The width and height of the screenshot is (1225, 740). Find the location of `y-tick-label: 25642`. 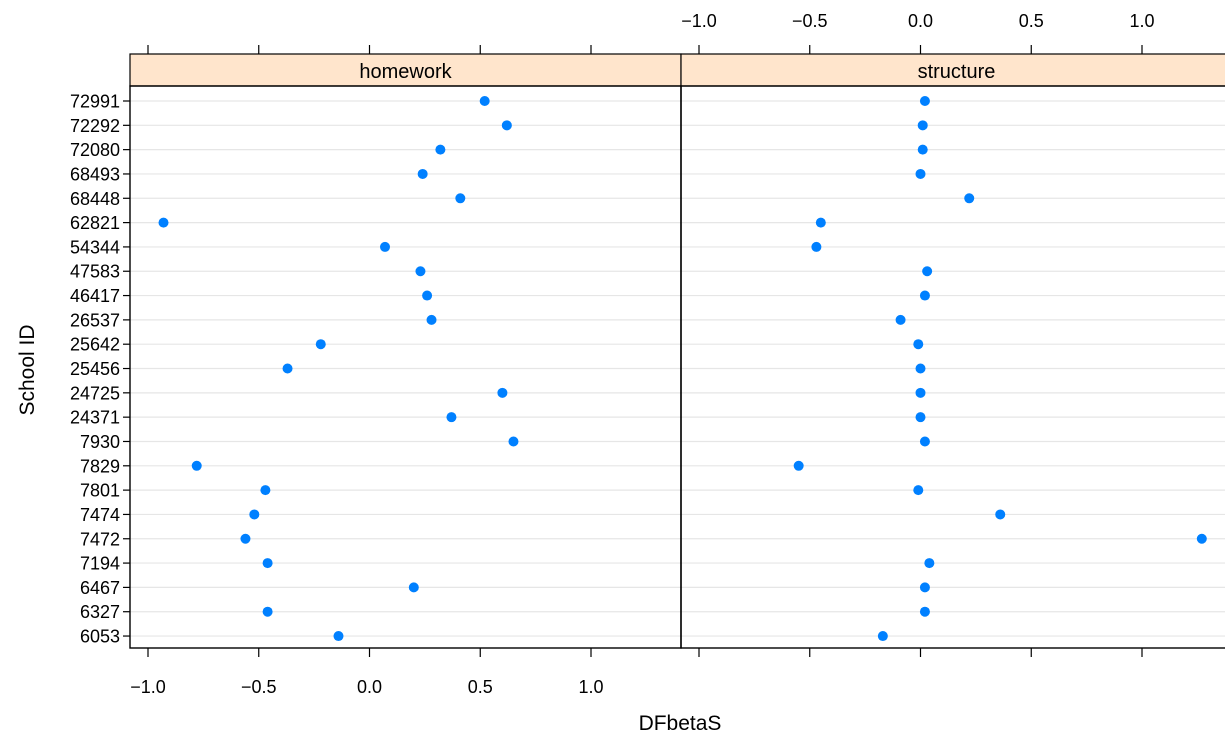

y-tick-label: 25642 is located at coordinates (95, 345).